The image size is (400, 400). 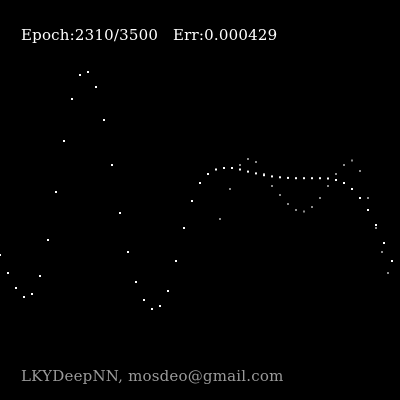 I want to click on epoch-counter: Epoch:2310/3500, so click(x=90, y=35).